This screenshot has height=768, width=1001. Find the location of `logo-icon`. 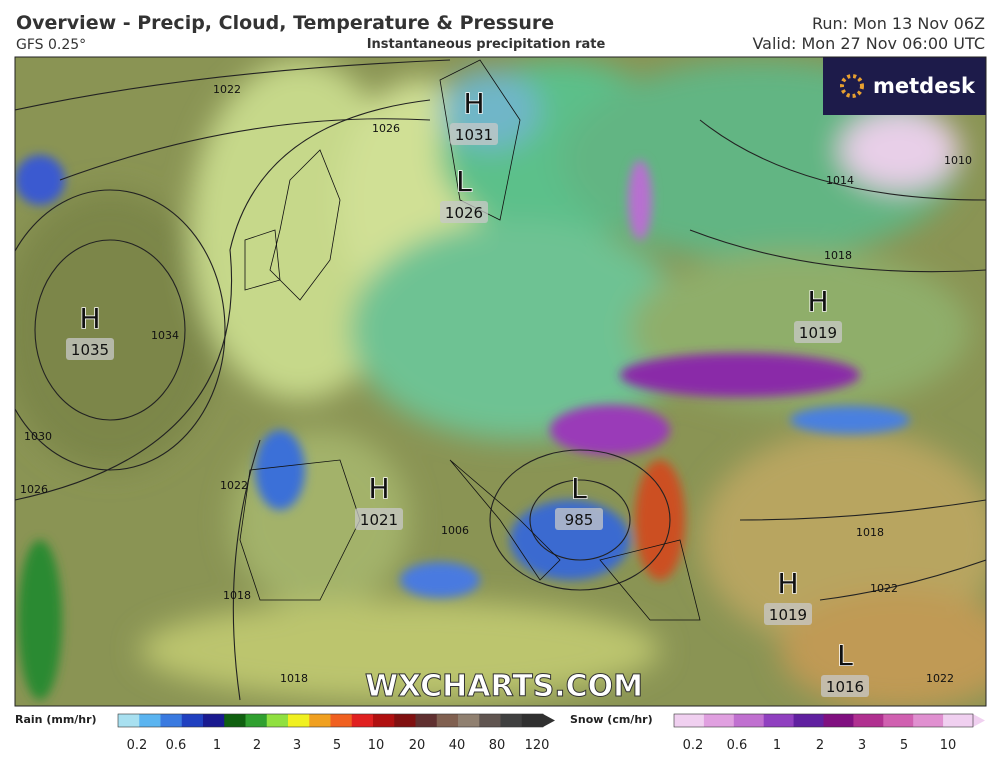

logo-icon is located at coordinates (852, 86).